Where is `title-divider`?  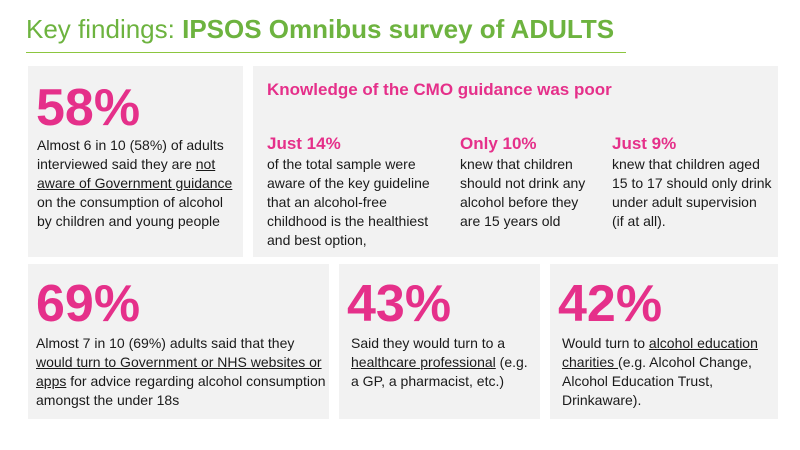 title-divider is located at coordinates (326, 52).